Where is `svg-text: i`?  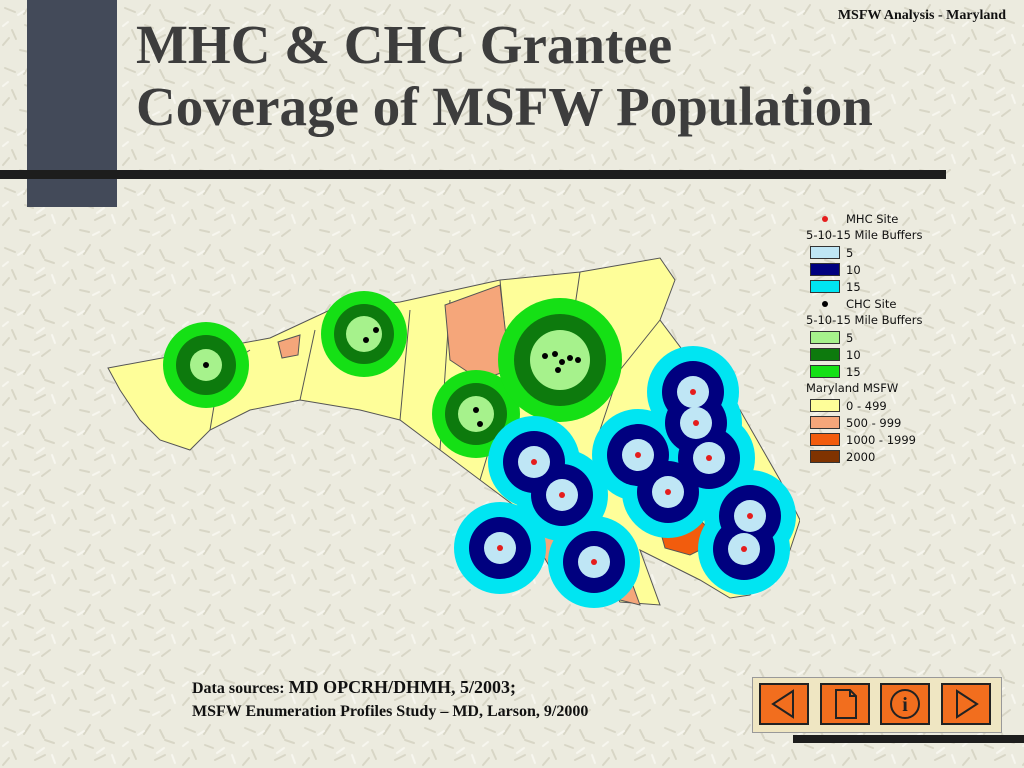
svg-text: i is located at coordinates (905, 705).